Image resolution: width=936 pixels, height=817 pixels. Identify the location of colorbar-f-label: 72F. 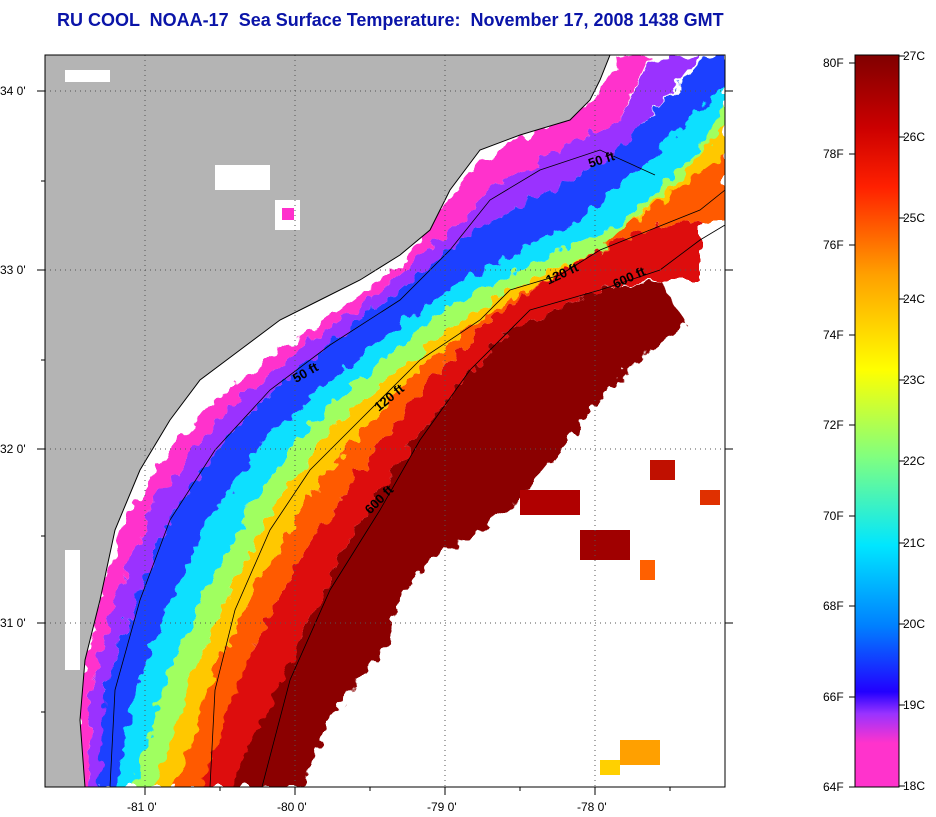
(833, 425).